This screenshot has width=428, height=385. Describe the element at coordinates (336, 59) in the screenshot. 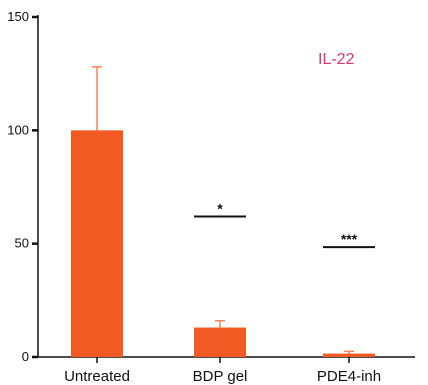

I see `series-label: IL-22` at that location.